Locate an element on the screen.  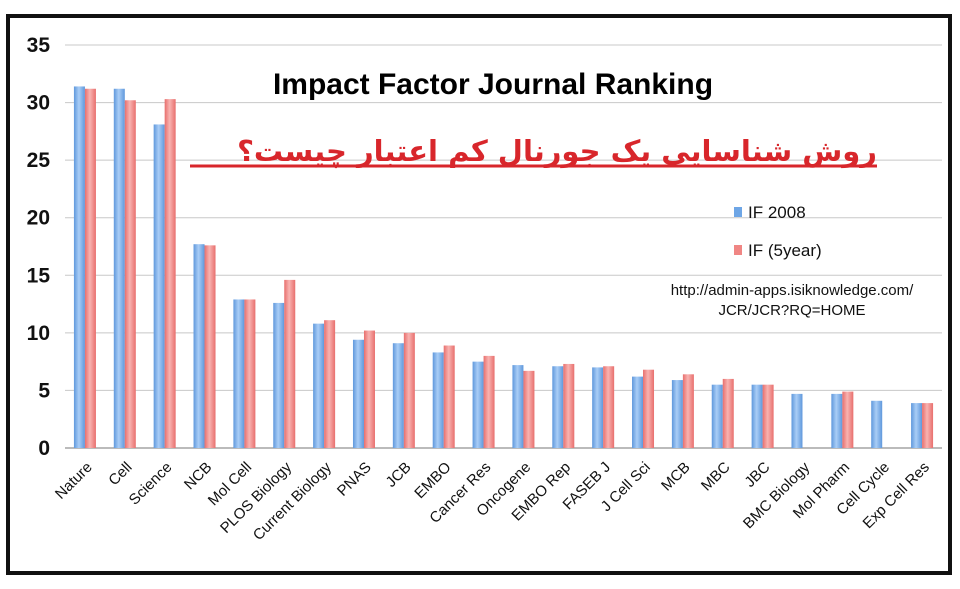
x-category-label: Science is located at coordinates (151, 484).